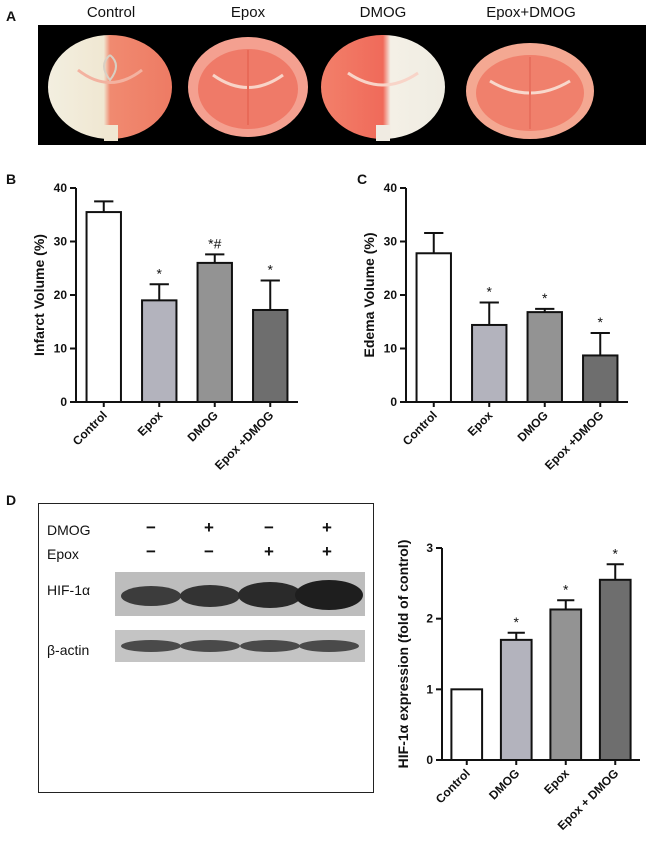 Image resolution: width=658 pixels, height=860 pixels. Describe the element at coordinates (362, 179) in the screenshot. I see `panel-label-c: C` at that location.